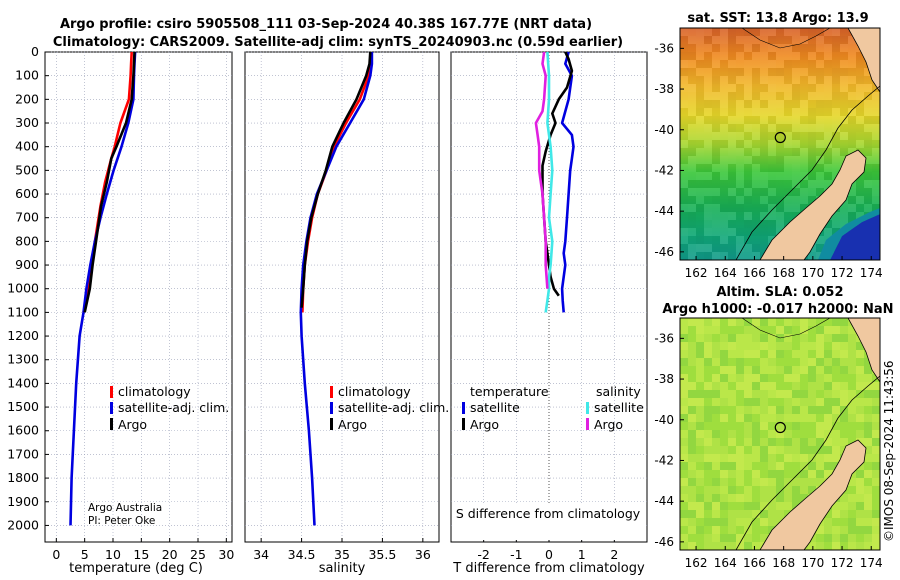 This screenshot has height=580, width=900. I want to click on y-tick-label: 1500, so click(23, 406).